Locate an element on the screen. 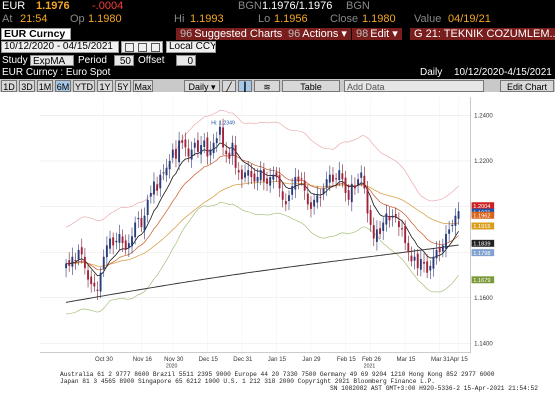 This screenshot has width=555, height=400. edit-chart-button: Edit Chart is located at coordinates (527, 86).